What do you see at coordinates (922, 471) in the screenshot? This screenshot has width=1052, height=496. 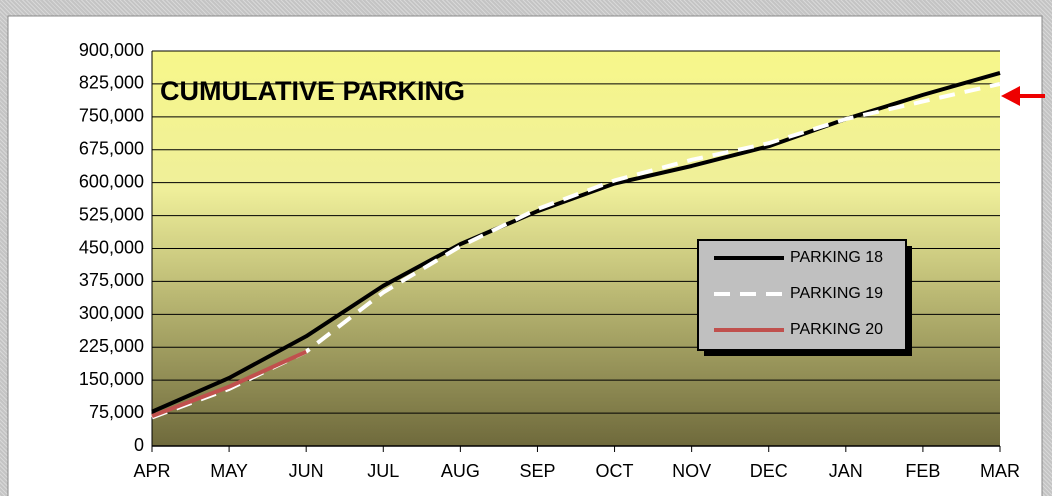 I see `x-tick-label: FEB` at bounding box center [922, 471].